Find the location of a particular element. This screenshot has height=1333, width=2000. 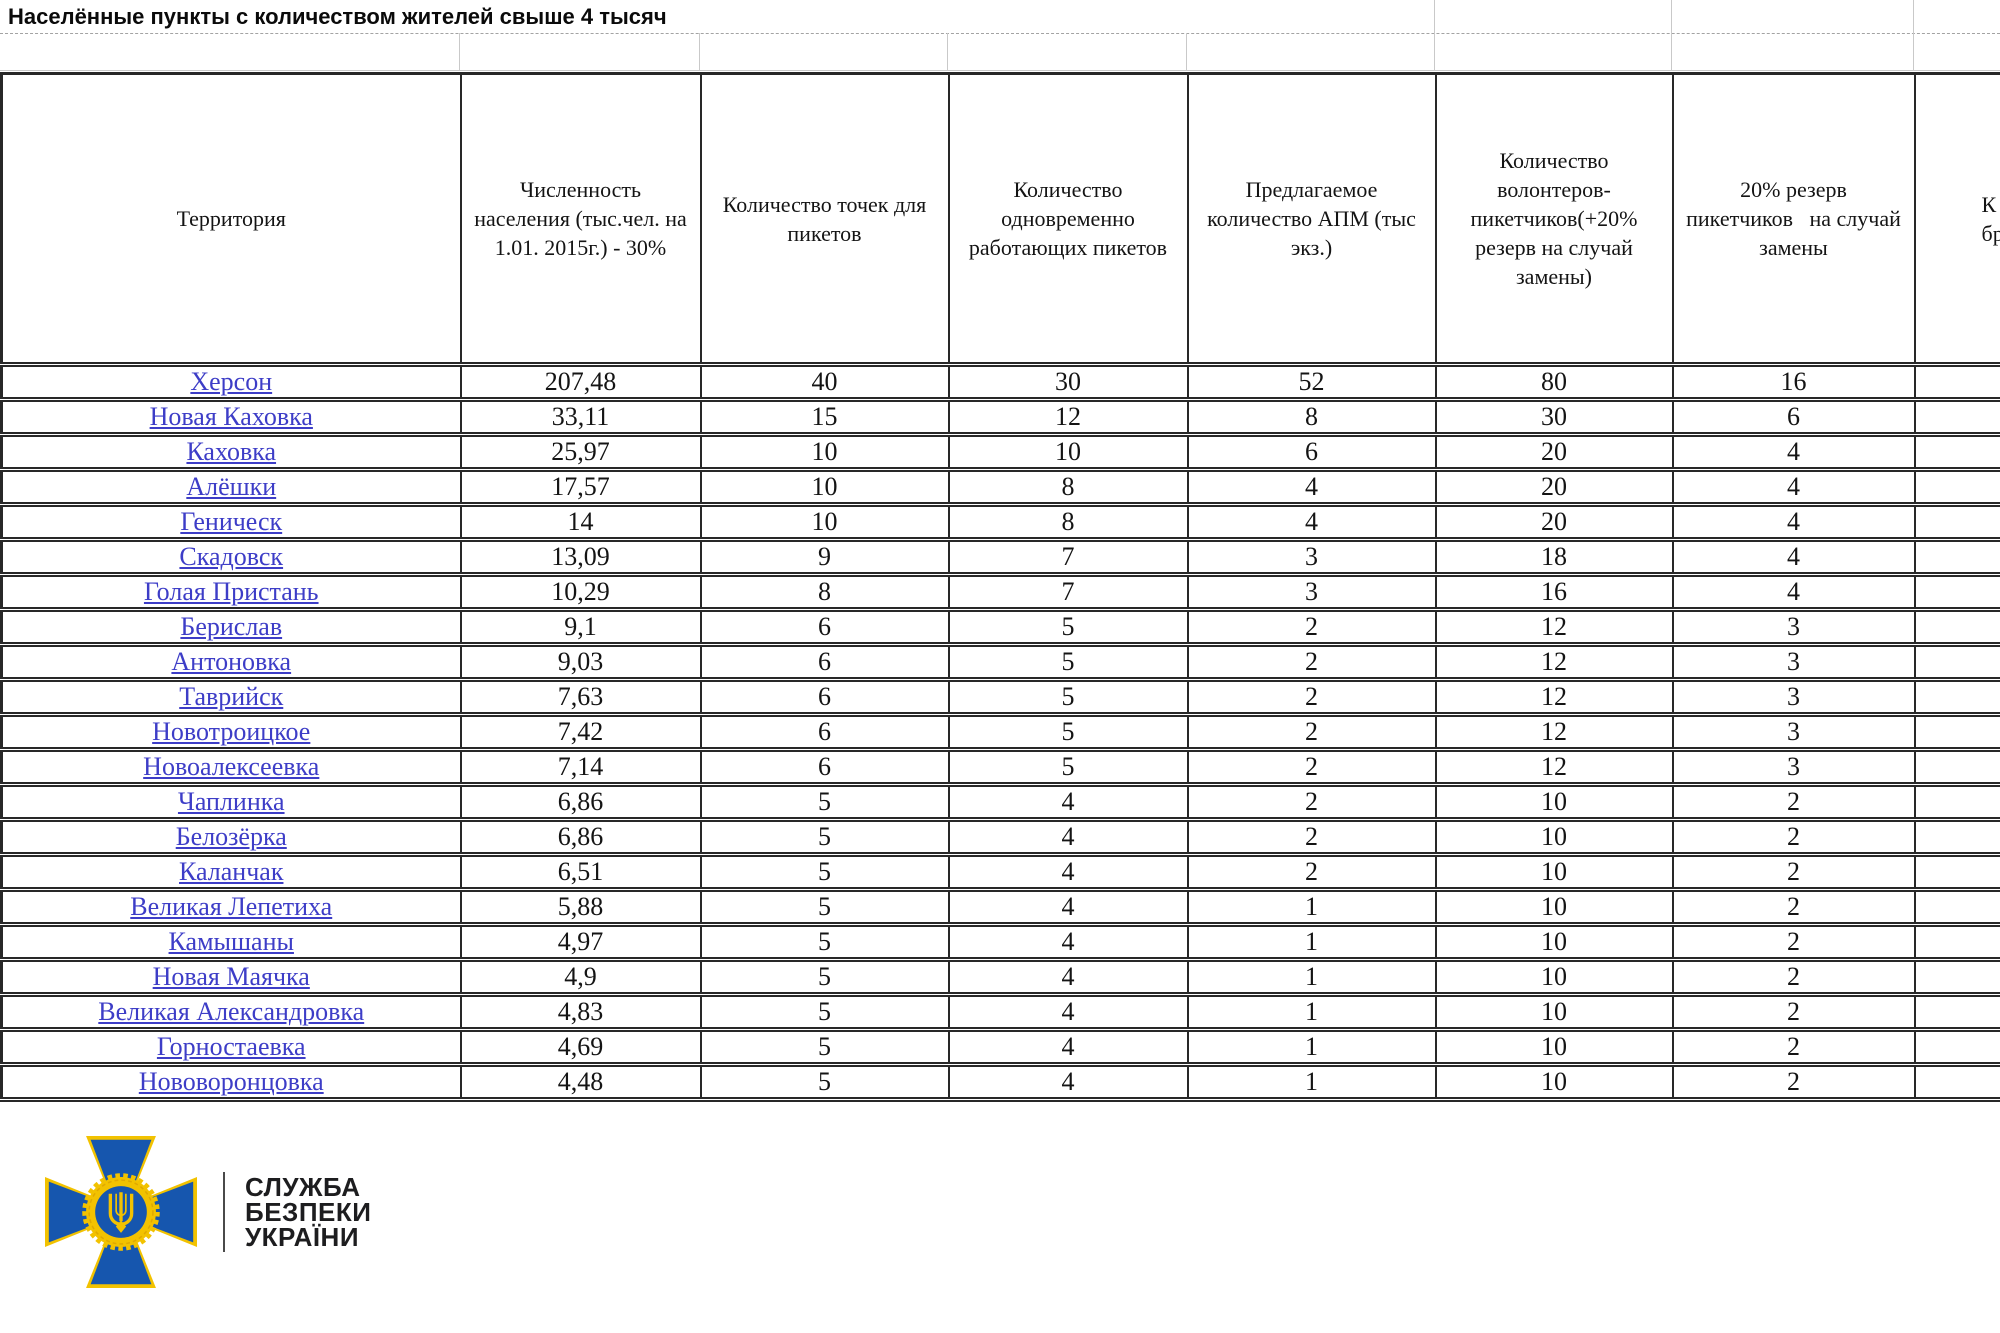

territory-link: Белозёрка is located at coordinates (231, 836).